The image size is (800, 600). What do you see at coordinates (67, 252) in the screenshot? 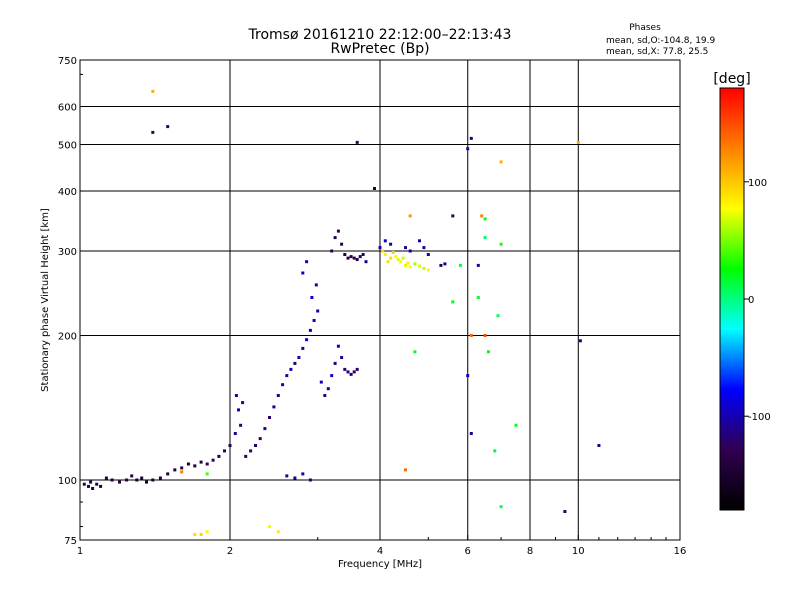
I see `y-tick-label: 300` at bounding box center [67, 252].